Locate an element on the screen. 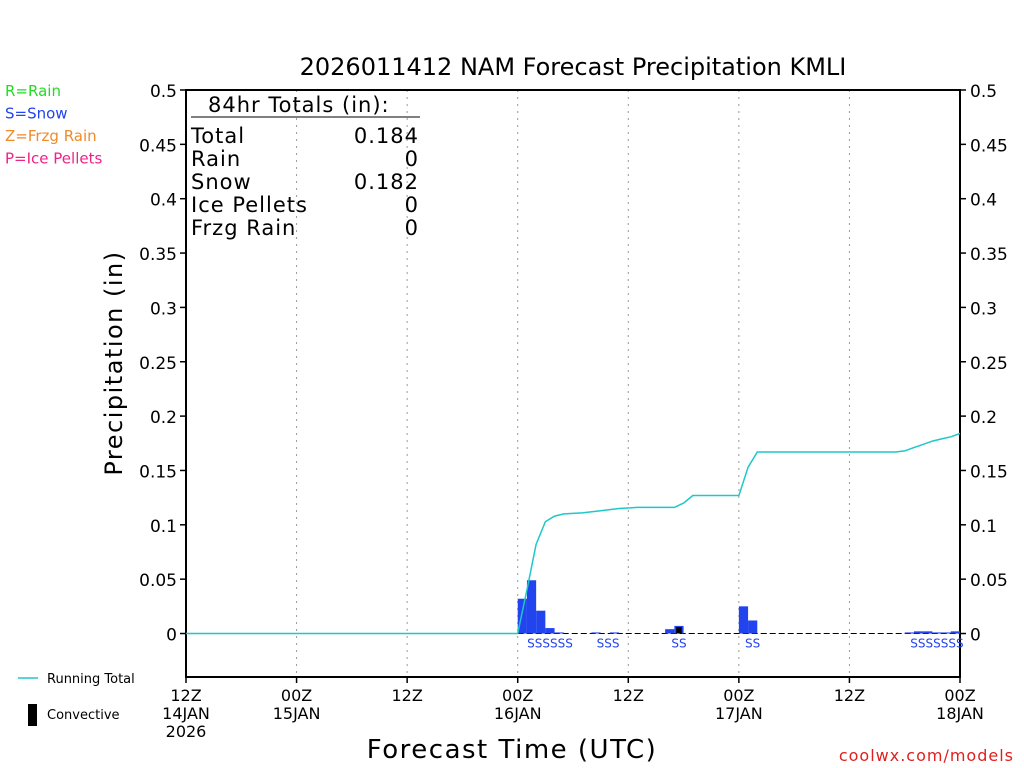 The image size is (1024, 768). y-tick-label: 0.05 is located at coordinates (158, 581).